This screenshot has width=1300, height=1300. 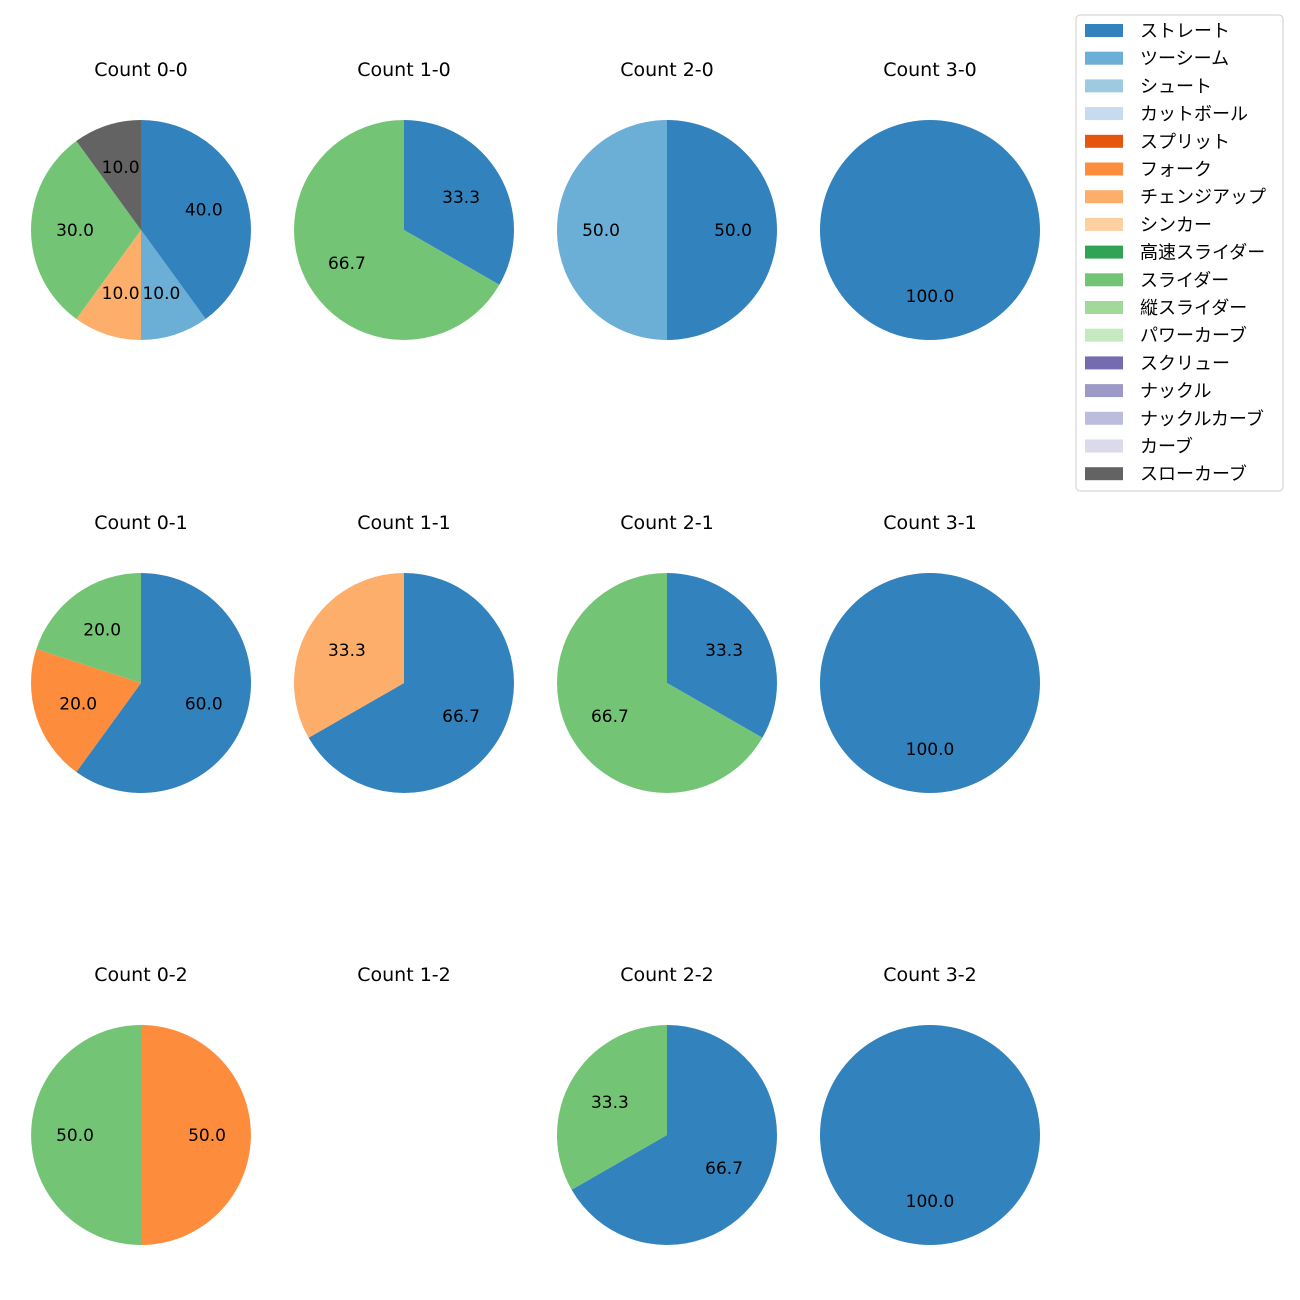 I want to click on pie-panel: Count 3-1 100.0, so click(x=930, y=652).